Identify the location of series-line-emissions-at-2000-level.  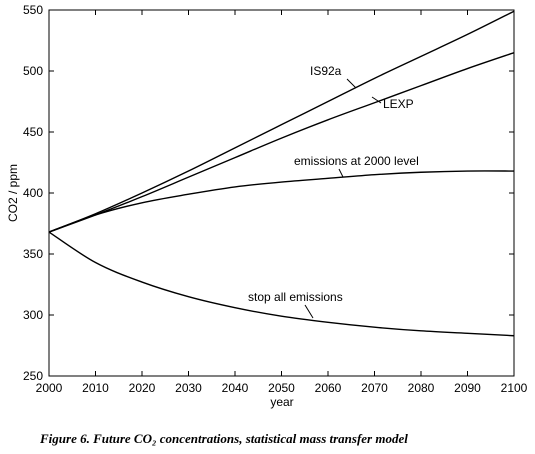
(281, 201).